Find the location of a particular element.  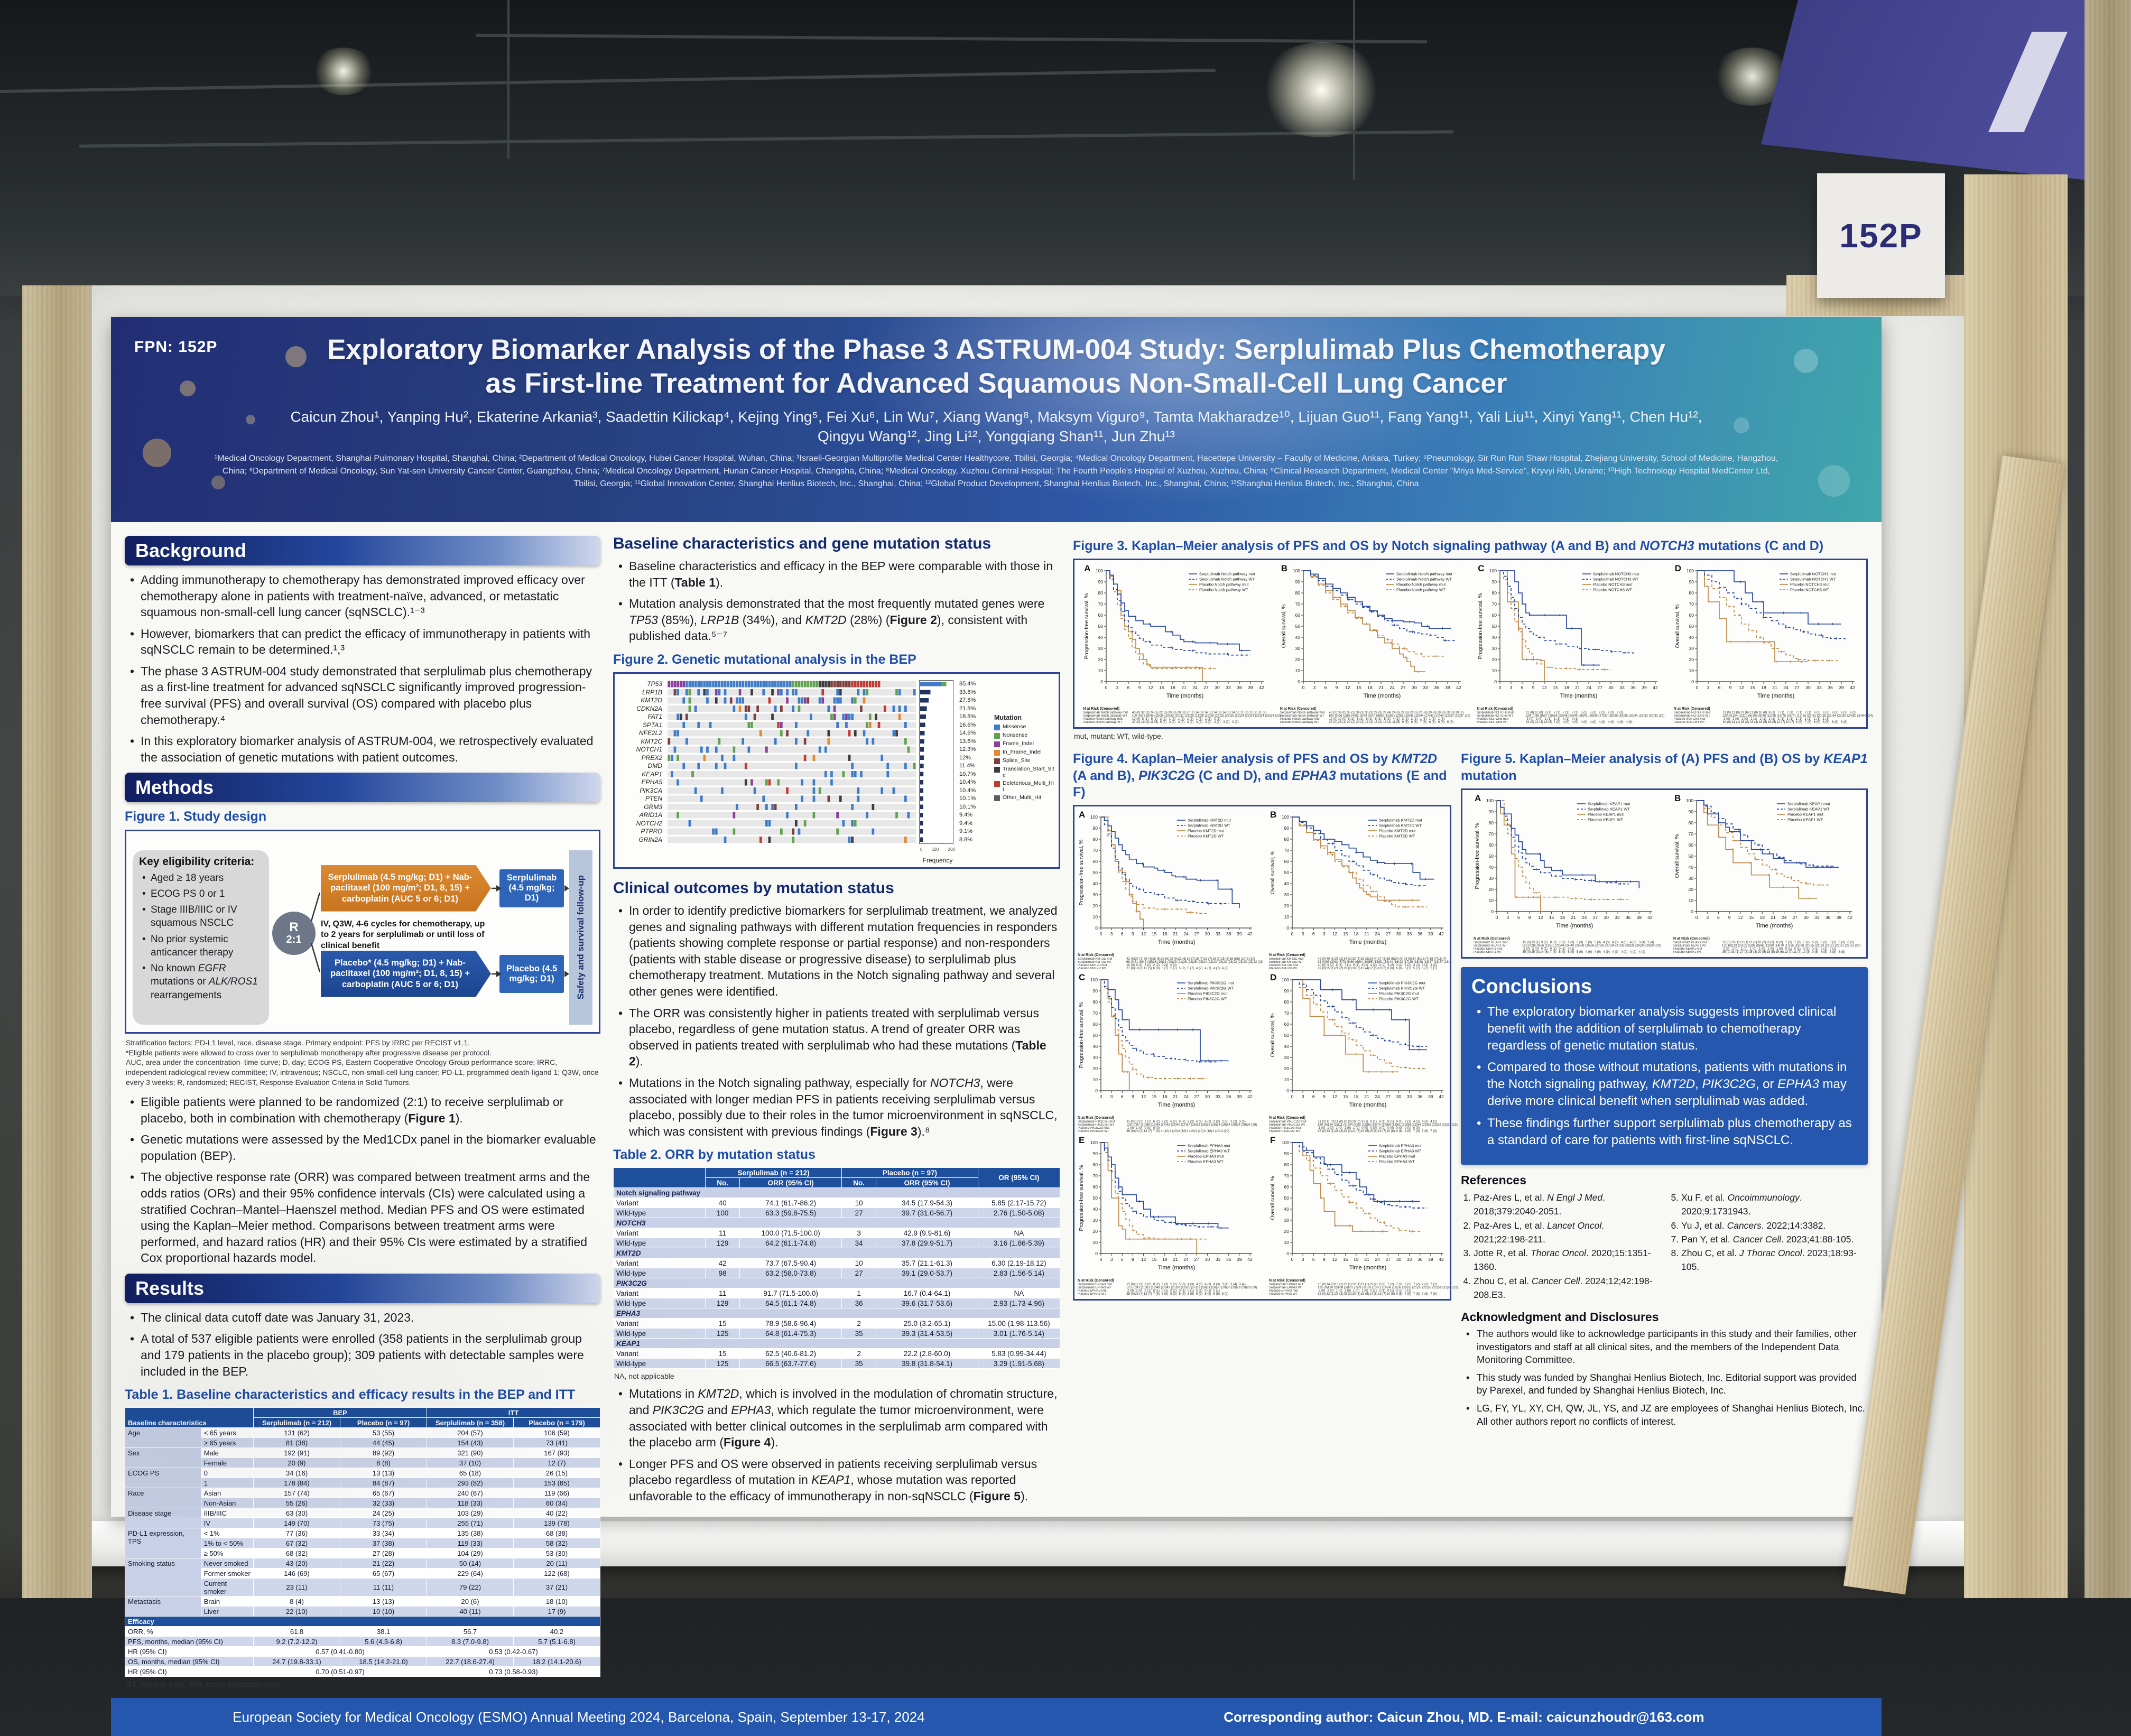

svg-text: Serplulimab KMT2D mut is located at coordinates (1401, 821).